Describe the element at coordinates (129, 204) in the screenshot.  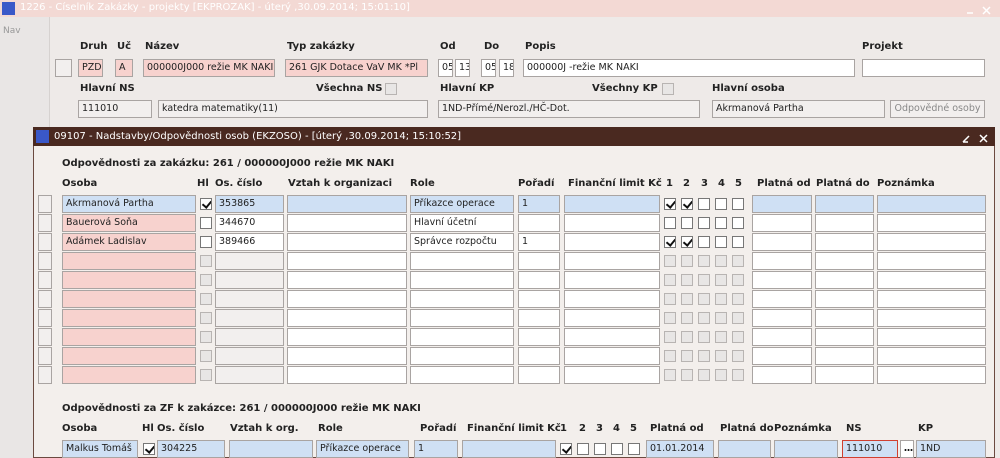
I see `osoba-cell: Akrmanová Partha` at that location.